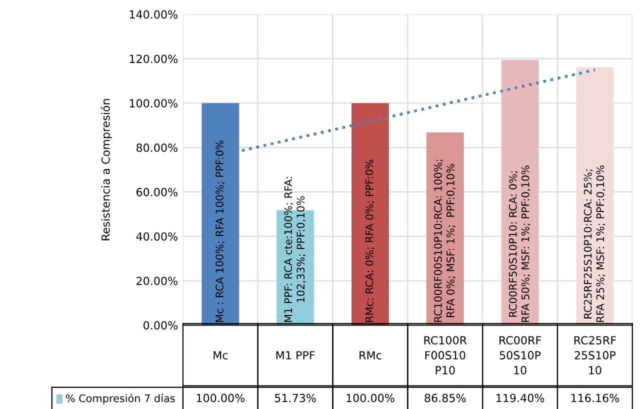 Image resolution: width=642 pixels, height=409 pixels. I want to click on annotation: M1 PPF: RCA cte:100%; RFA: 102,33%; PPF:0,10%, so click(295, 249).